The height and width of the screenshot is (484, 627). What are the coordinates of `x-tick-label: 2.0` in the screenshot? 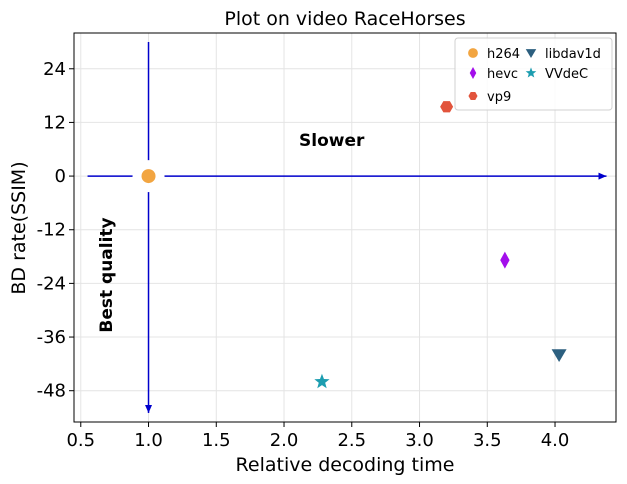 It's located at (284, 440).